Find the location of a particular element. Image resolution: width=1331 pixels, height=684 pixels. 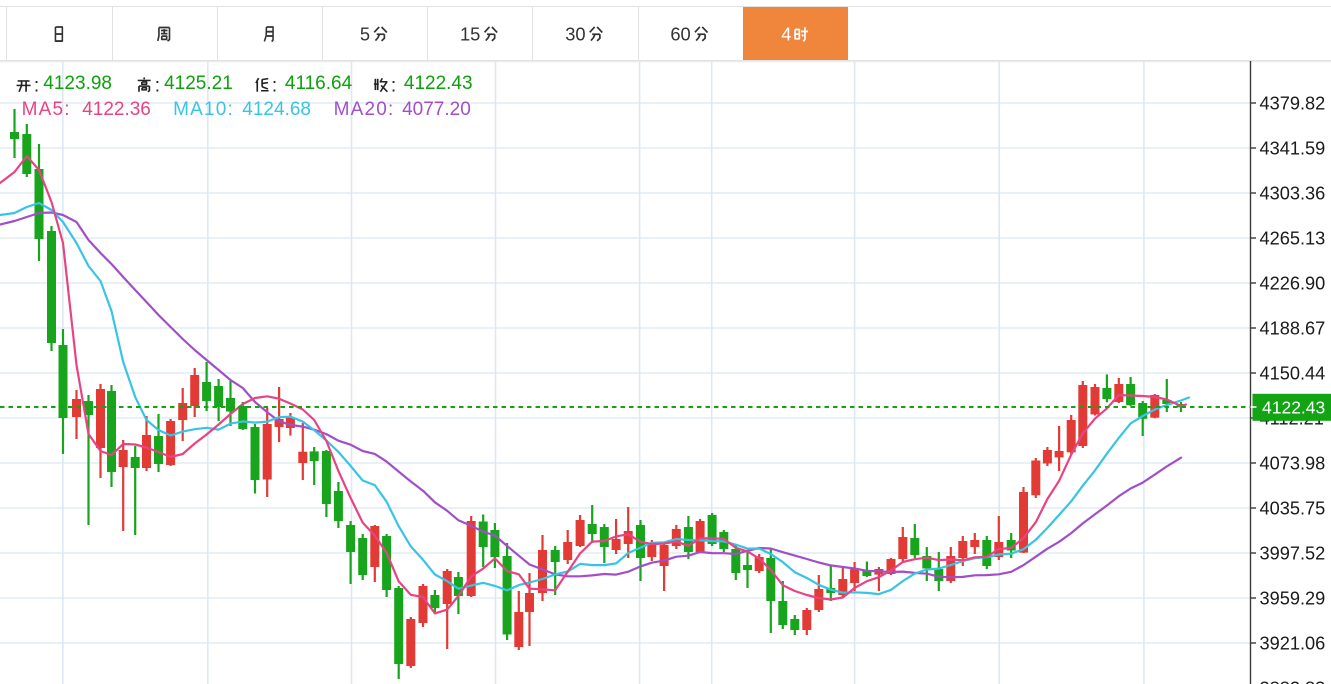

svg-text: 4226.90 is located at coordinates (1293, 284).